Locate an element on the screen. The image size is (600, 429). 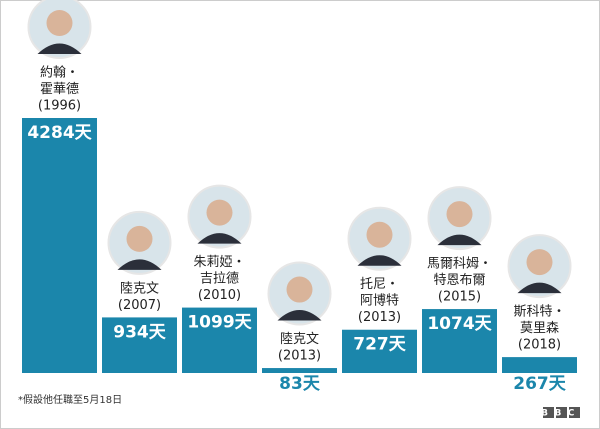
logo: BBC is located at coordinates (561, 413).